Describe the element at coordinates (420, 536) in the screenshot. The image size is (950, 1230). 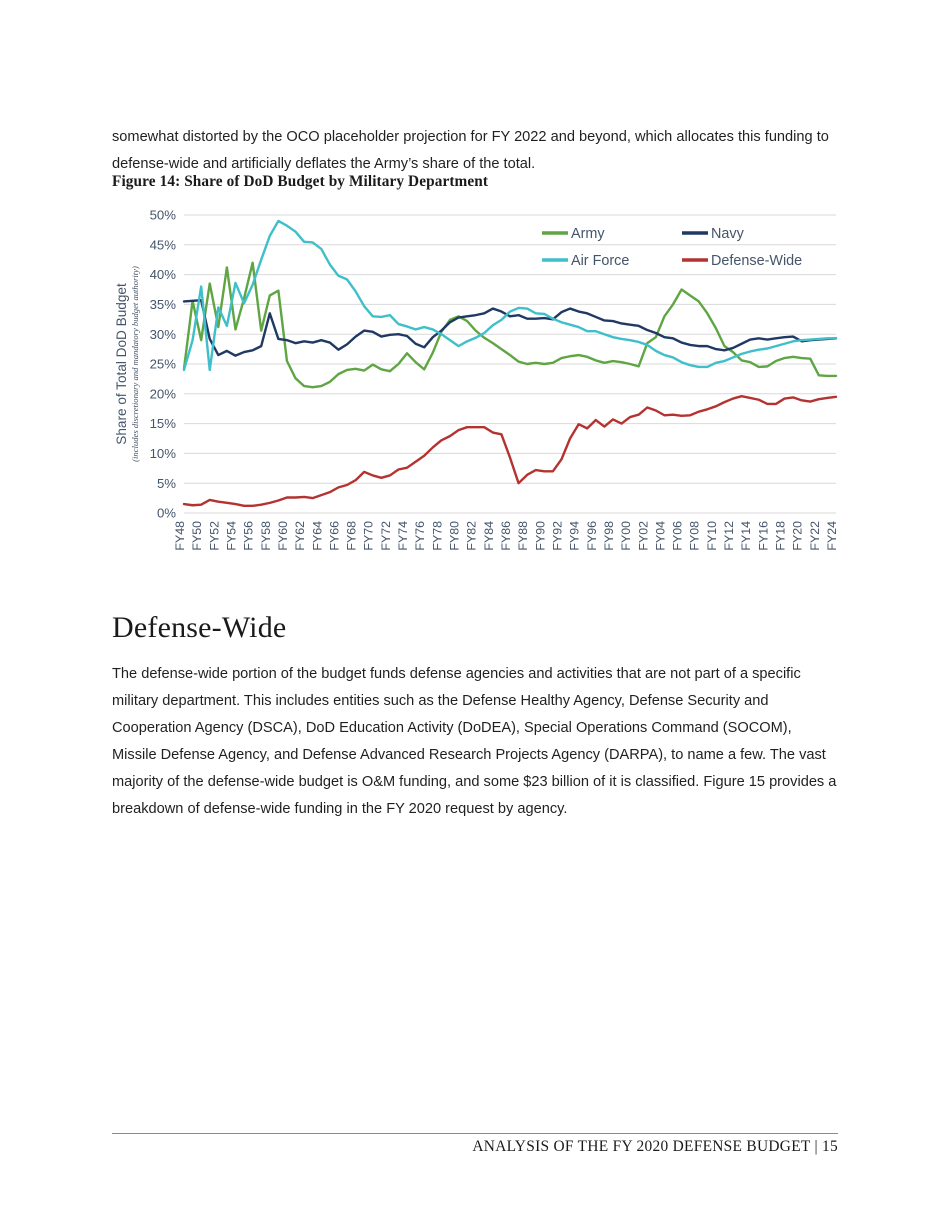
I see `x-axis-tick-label: FY76` at that location.